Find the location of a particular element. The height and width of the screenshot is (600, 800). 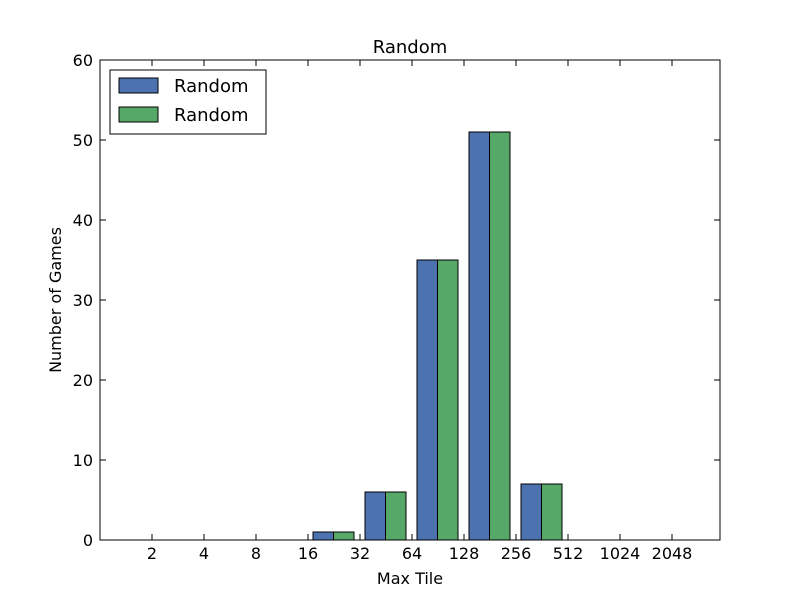

x-tick-label-2: 2 is located at coordinates (152, 553).